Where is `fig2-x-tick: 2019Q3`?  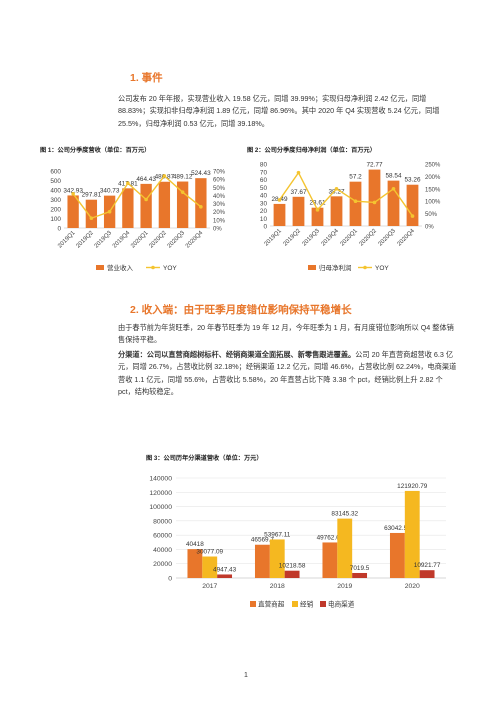
fig2-x-tick: 2019Q3 is located at coordinates (312, 238).